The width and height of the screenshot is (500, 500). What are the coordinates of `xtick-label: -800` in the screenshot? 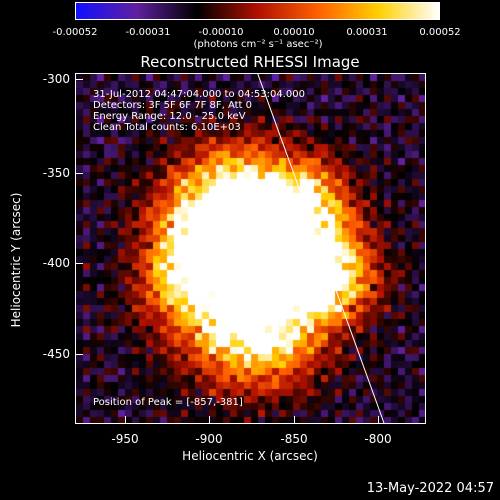 It's located at (378, 439).